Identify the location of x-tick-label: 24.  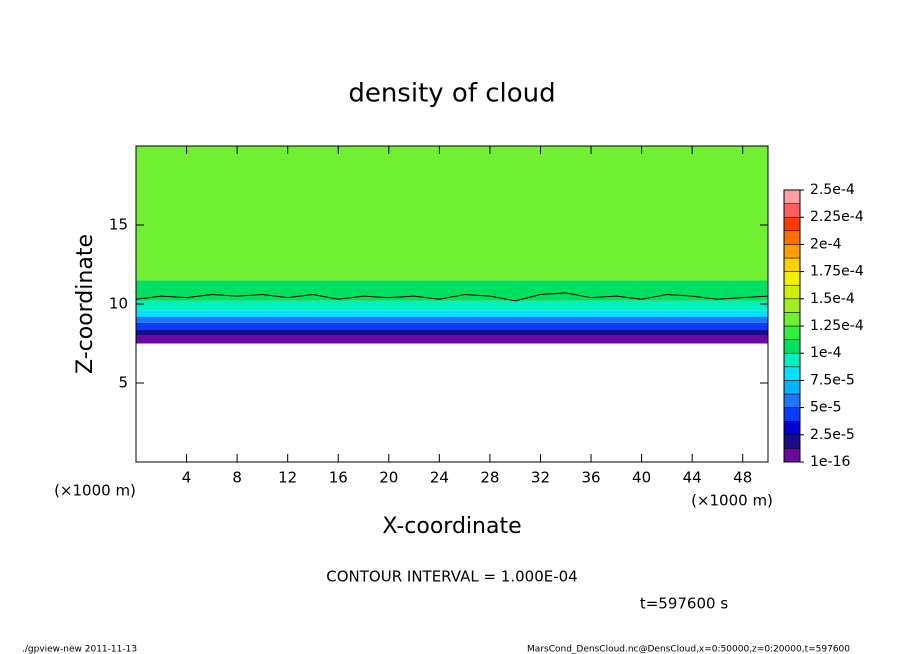
(439, 478).